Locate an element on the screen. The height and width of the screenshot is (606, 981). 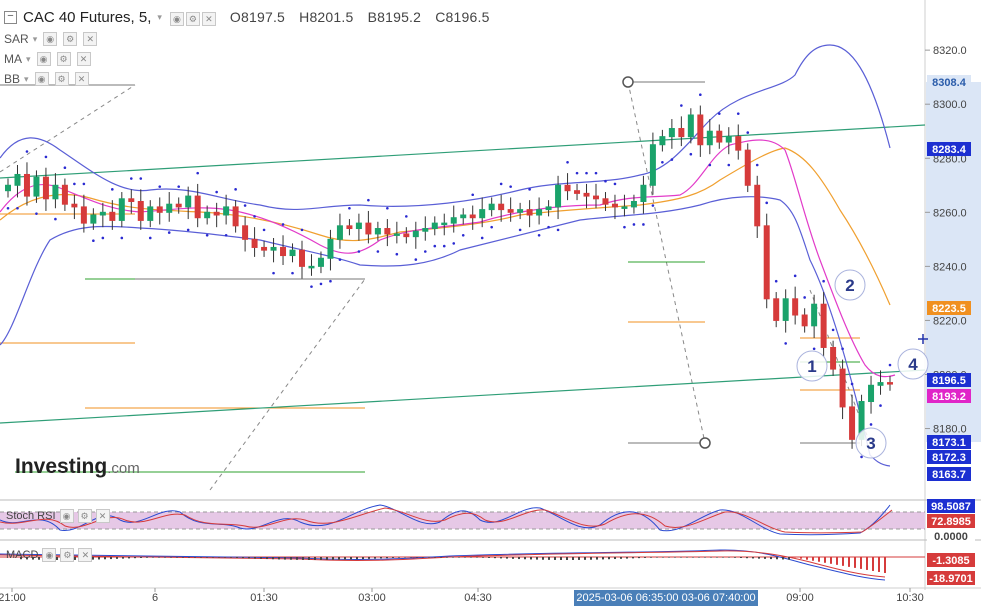
price-tick-label: 8240.0 is located at coordinates (950, 267).